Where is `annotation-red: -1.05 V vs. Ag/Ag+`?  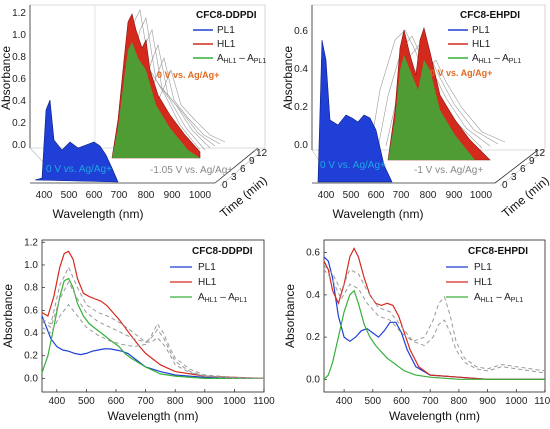 annotation-red: -1.05 V vs. Ag/Ag+ is located at coordinates (191, 170).